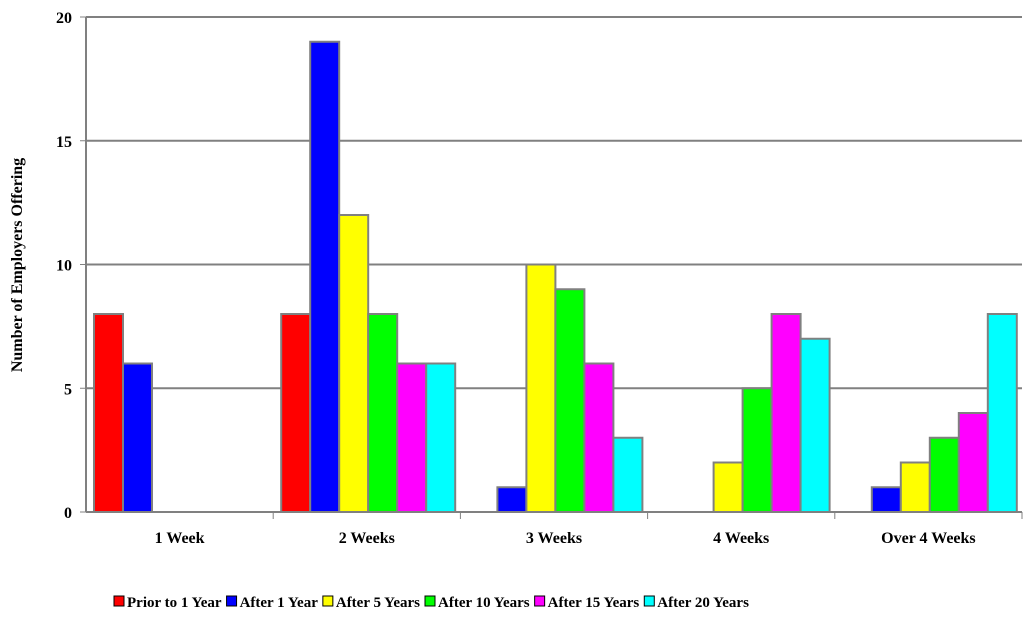  I want to click on bar-after-20-years-4-weeks, so click(815, 425).